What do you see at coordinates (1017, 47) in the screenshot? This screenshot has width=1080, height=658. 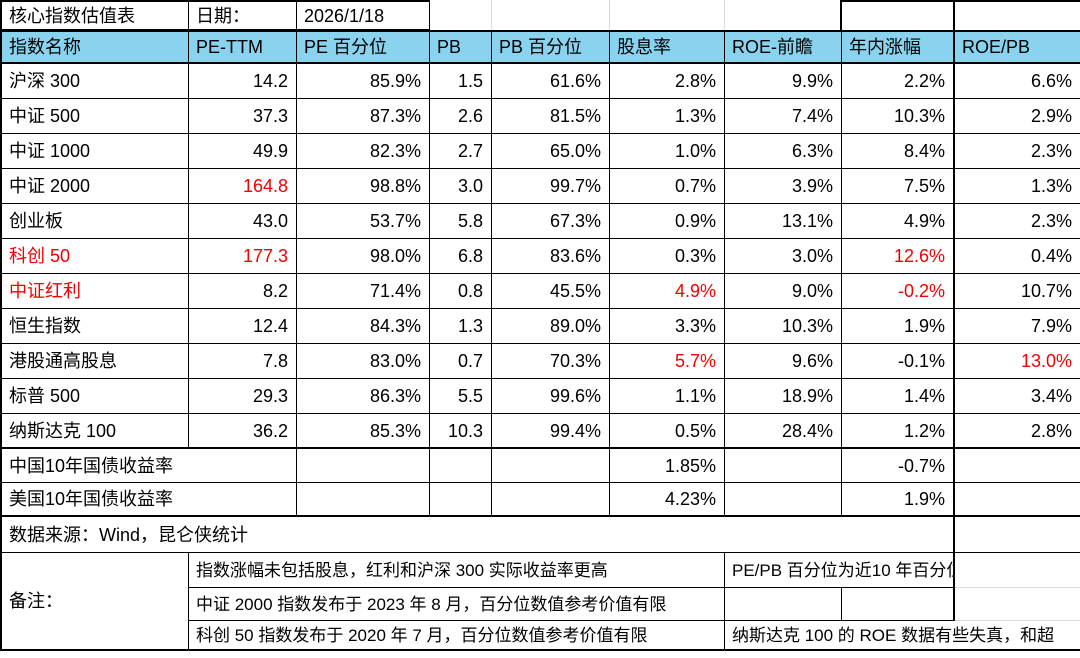 I see `column-header-9: ROE/PB` at bounding box center [1017, 47].